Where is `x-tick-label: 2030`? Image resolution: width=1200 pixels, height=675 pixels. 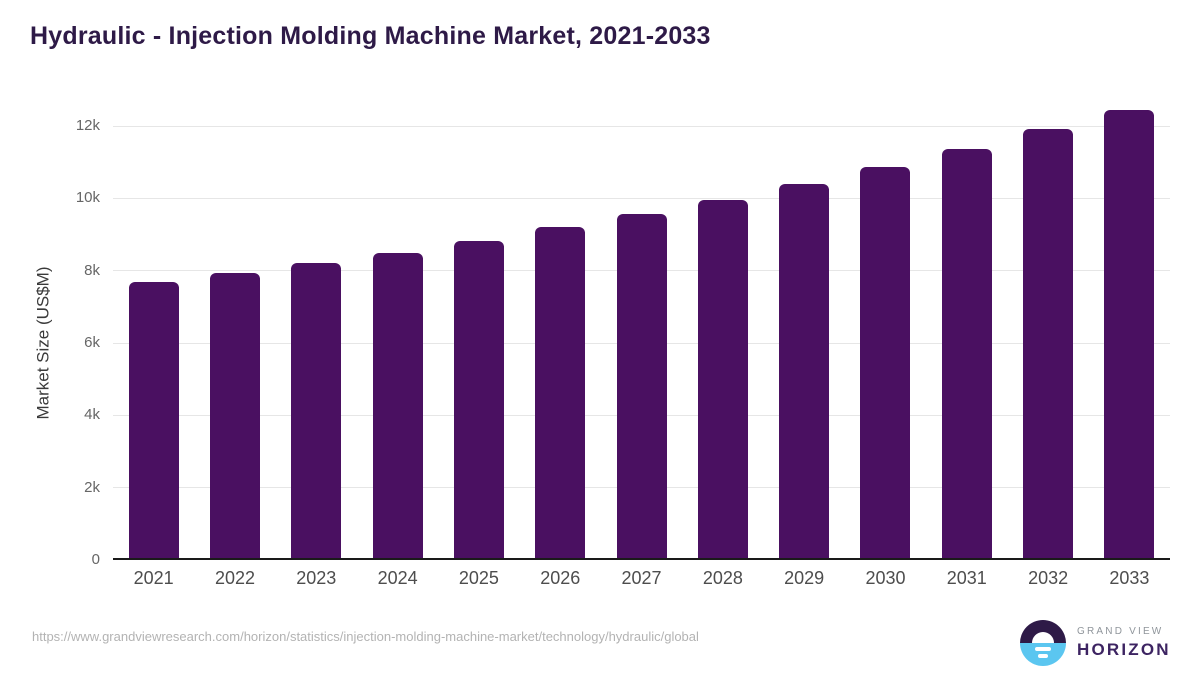
x-tick-label: 2030 is located at coordinates (885, 578).